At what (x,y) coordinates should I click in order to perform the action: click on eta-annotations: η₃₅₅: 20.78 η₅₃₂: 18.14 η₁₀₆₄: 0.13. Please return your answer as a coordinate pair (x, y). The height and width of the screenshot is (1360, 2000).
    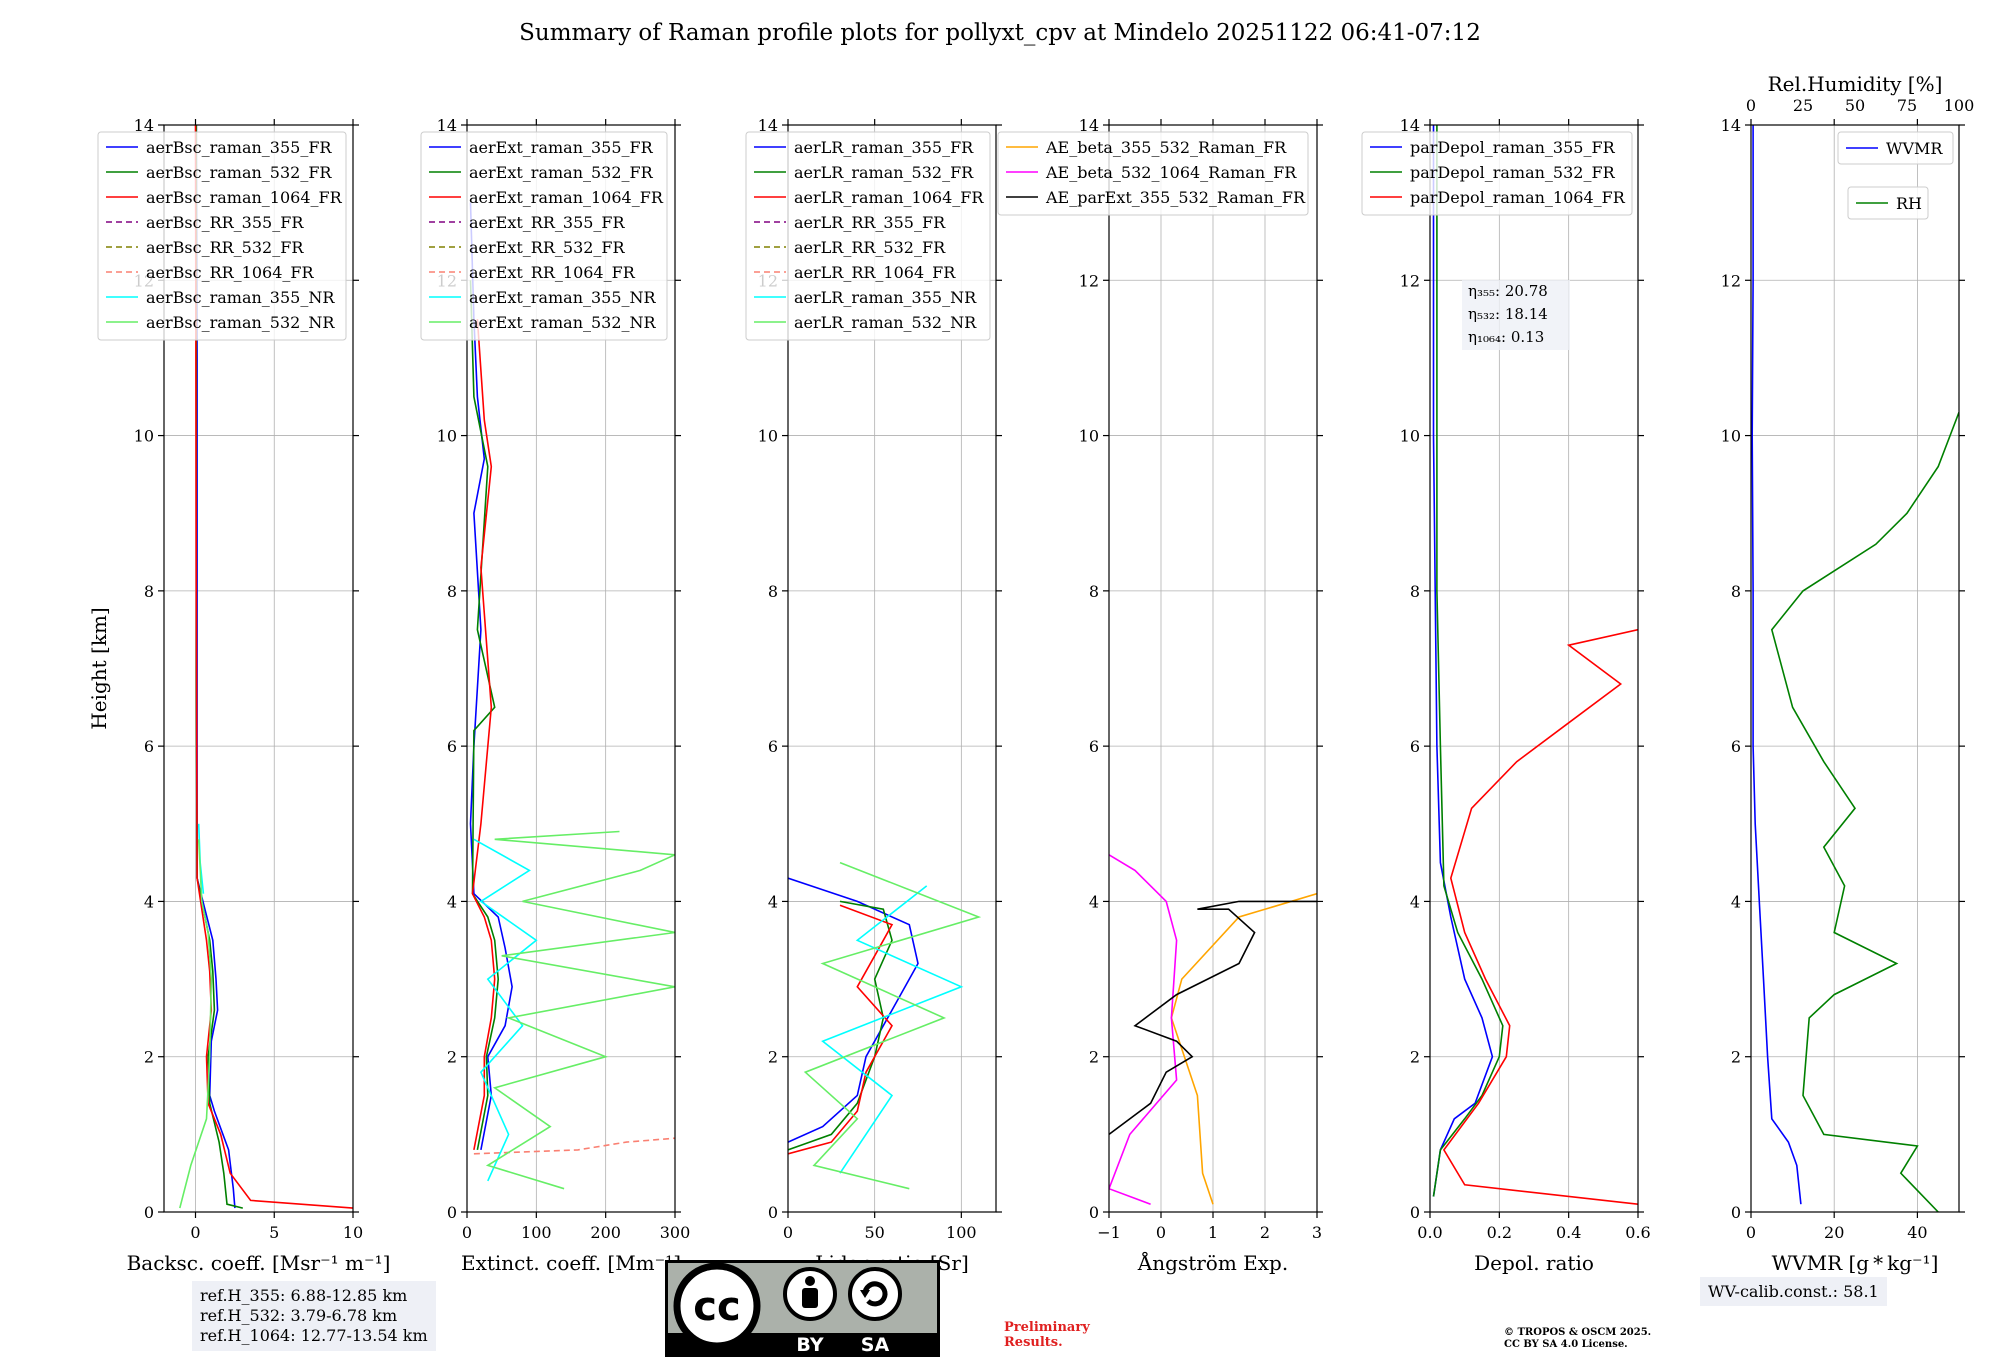
    Looking at the image, I should click on (1516, 315).